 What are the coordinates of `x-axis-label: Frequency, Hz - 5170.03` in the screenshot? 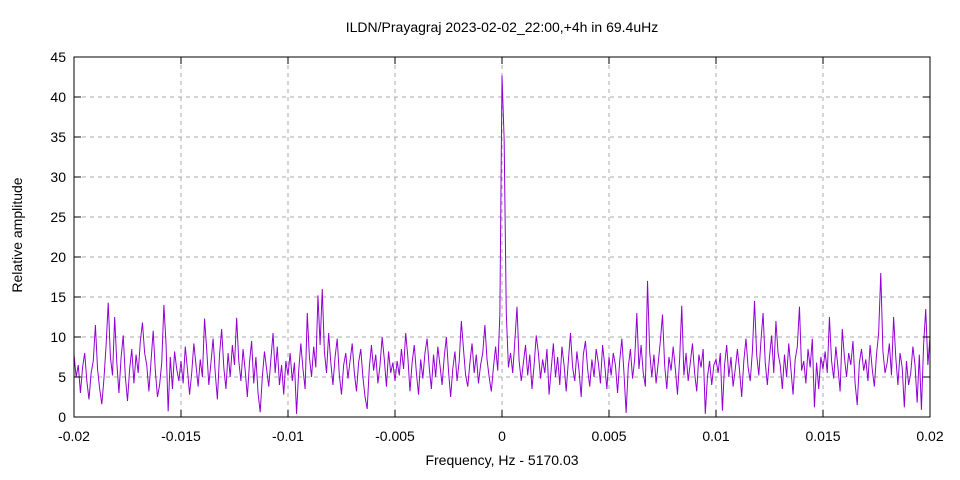 It's located at (502, 460).